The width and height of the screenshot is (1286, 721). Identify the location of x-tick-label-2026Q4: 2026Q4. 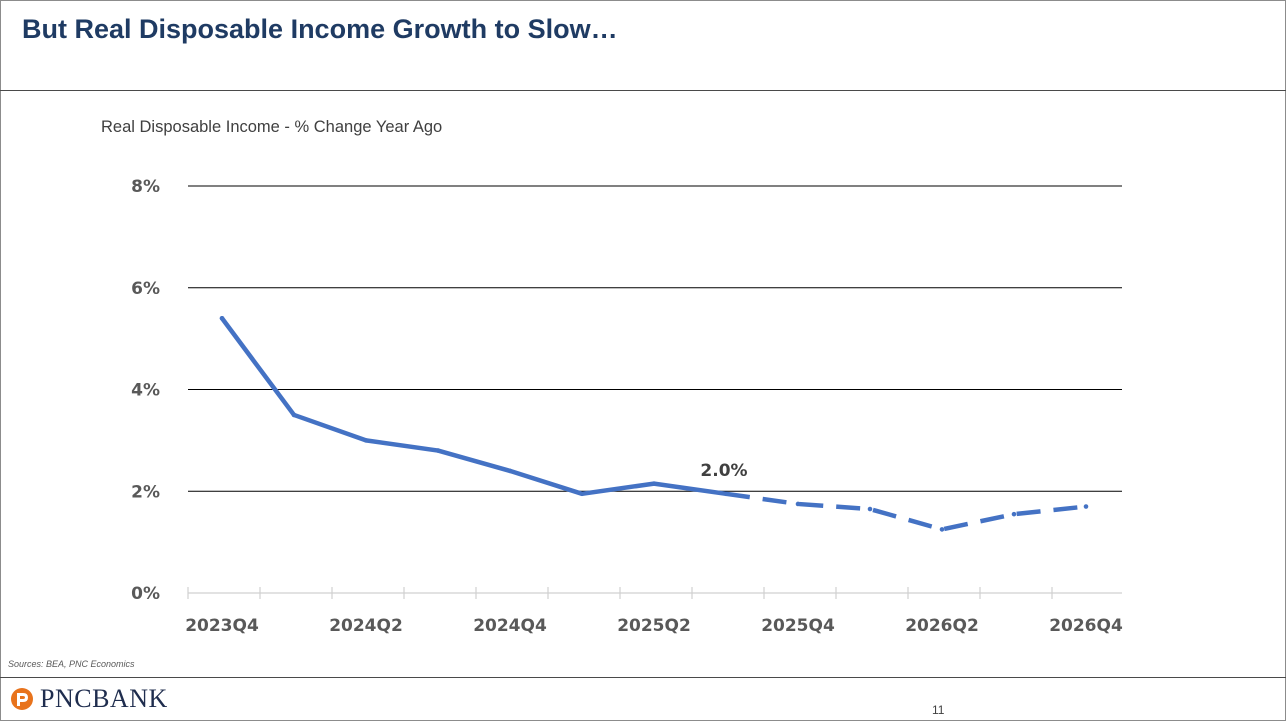
(1086, 626).